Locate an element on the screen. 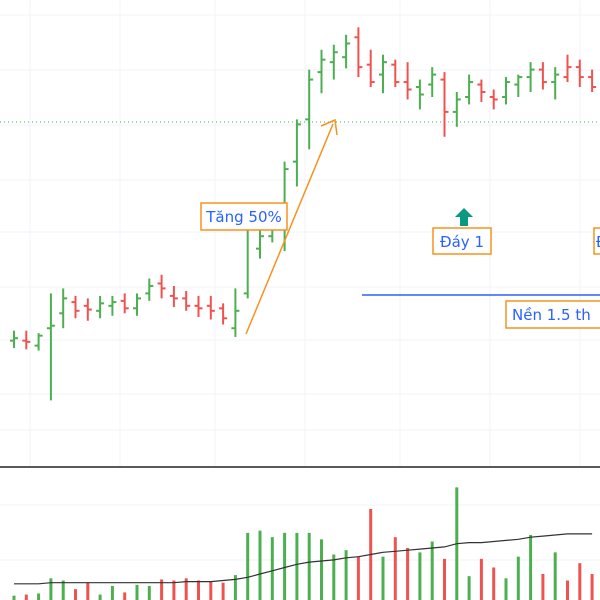  rise-label: Tăng 50% is located at coordinates (243, 217).